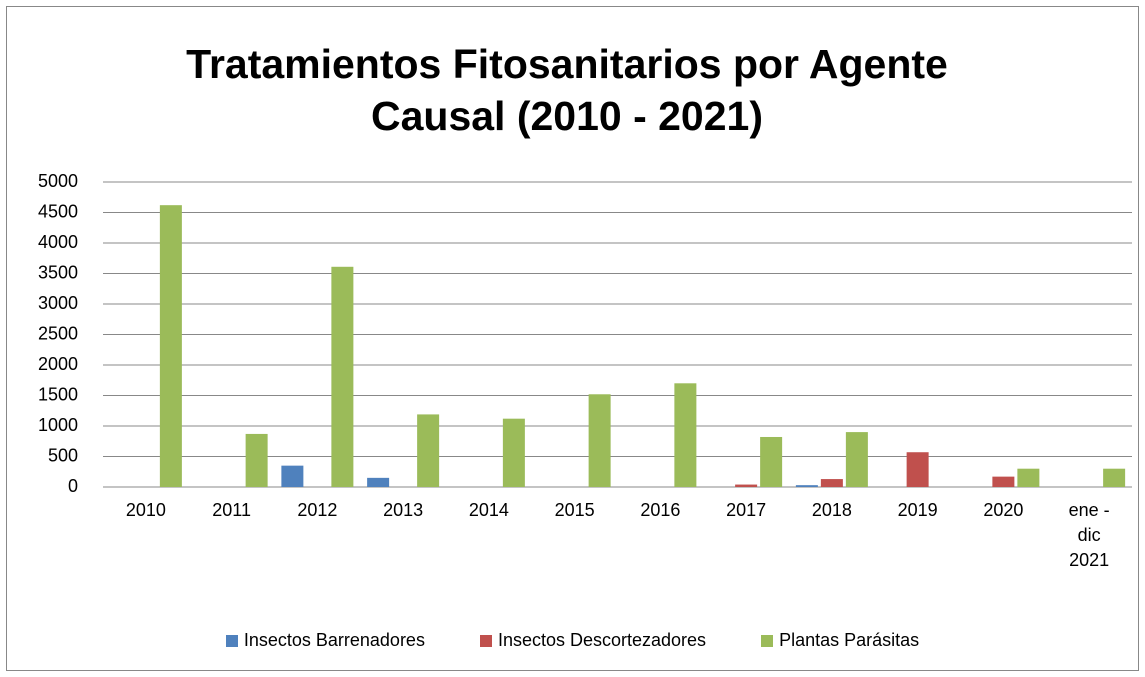  Describe the element at coordinates (488, 510) in the screenshot. I see `x-tick-label: 2014` at that location.